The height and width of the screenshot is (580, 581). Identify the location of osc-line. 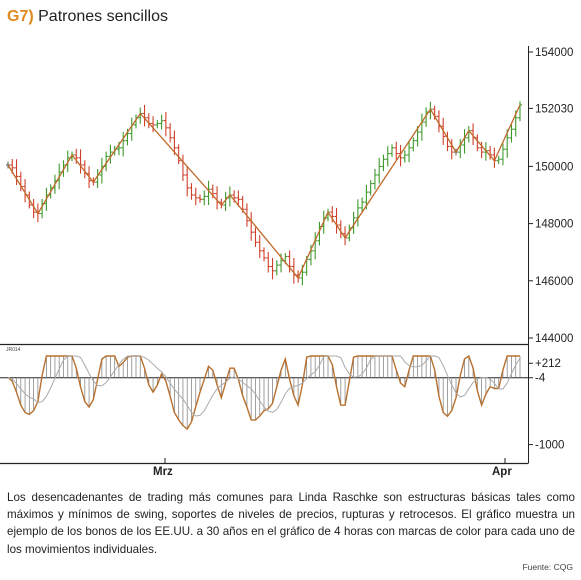
(263, 392).